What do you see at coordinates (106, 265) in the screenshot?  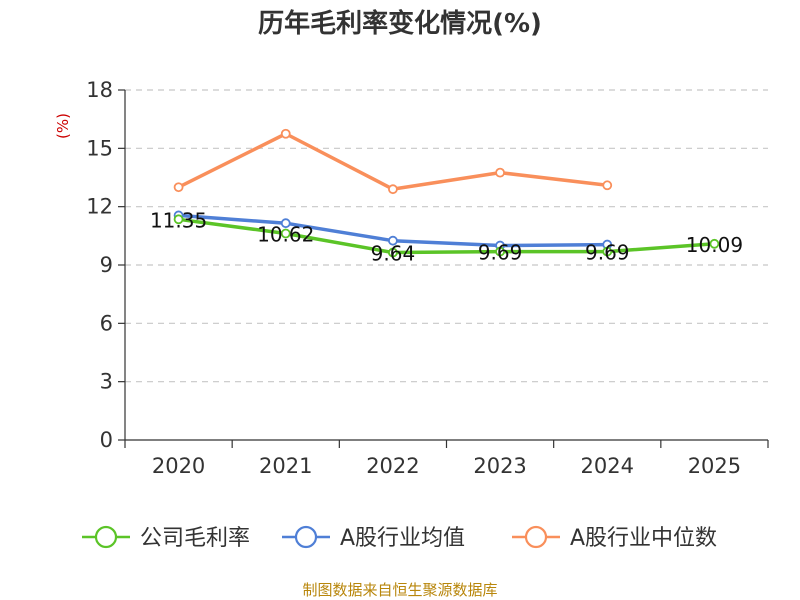 I see `y-tick-label: 9` at bounding box center [106, 265].